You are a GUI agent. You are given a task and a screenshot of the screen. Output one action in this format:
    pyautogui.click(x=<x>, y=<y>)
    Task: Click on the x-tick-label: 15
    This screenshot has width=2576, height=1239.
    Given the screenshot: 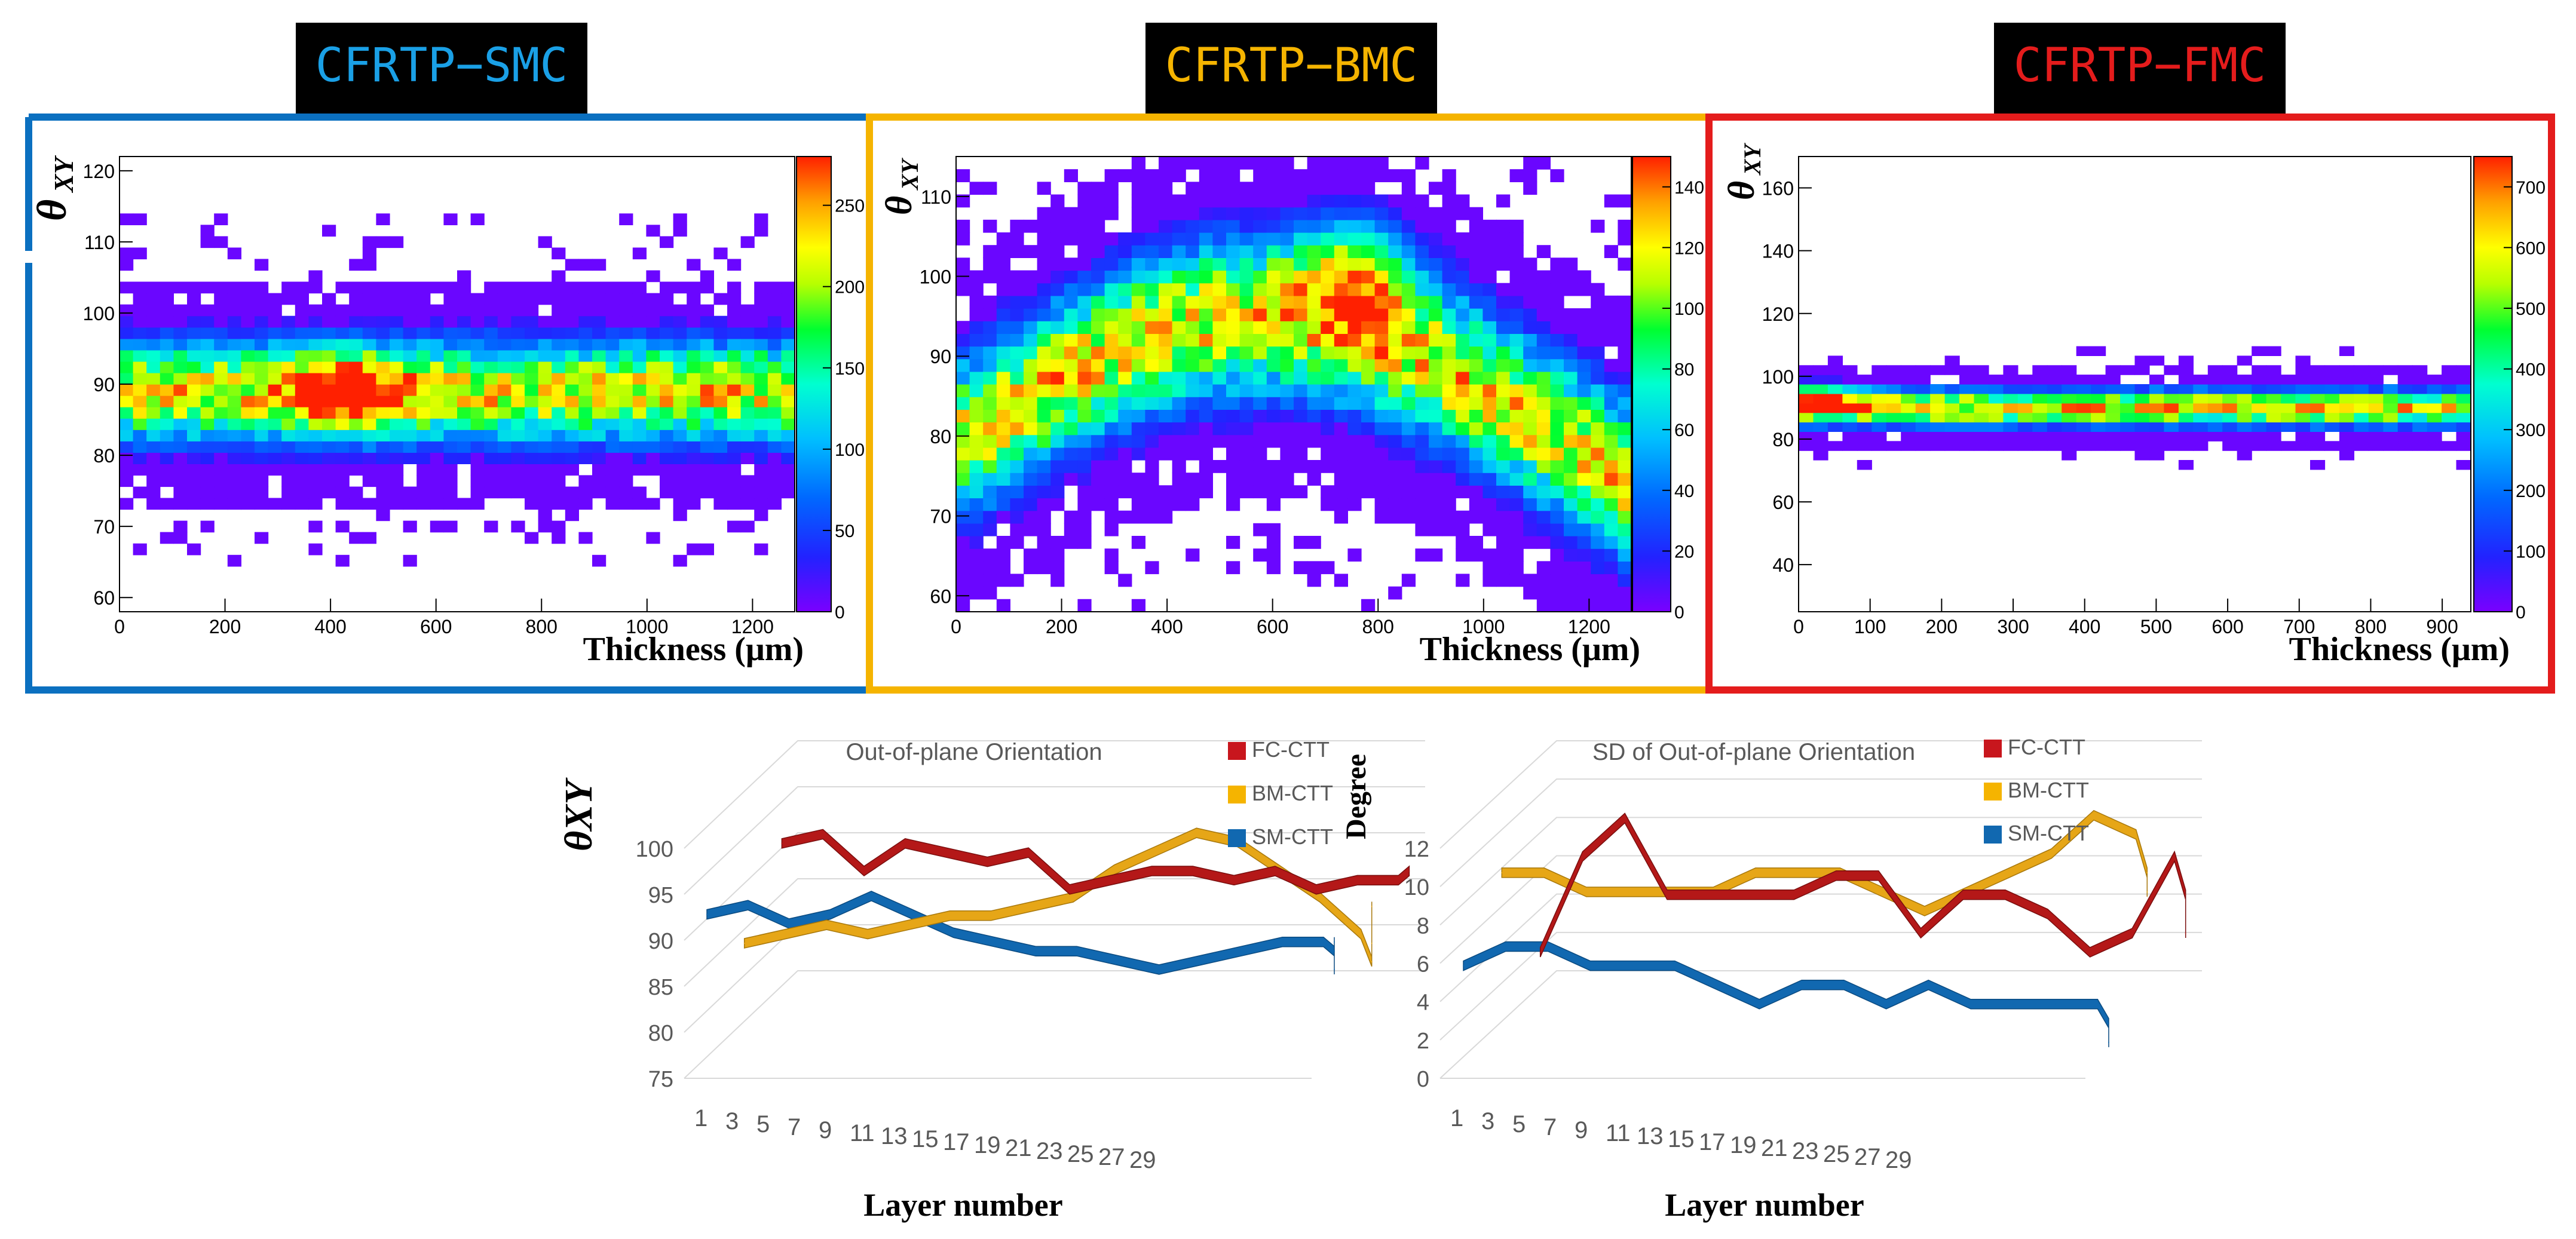 What is the action you would take?
    pyautogui.click(x=926, y=1139)
    